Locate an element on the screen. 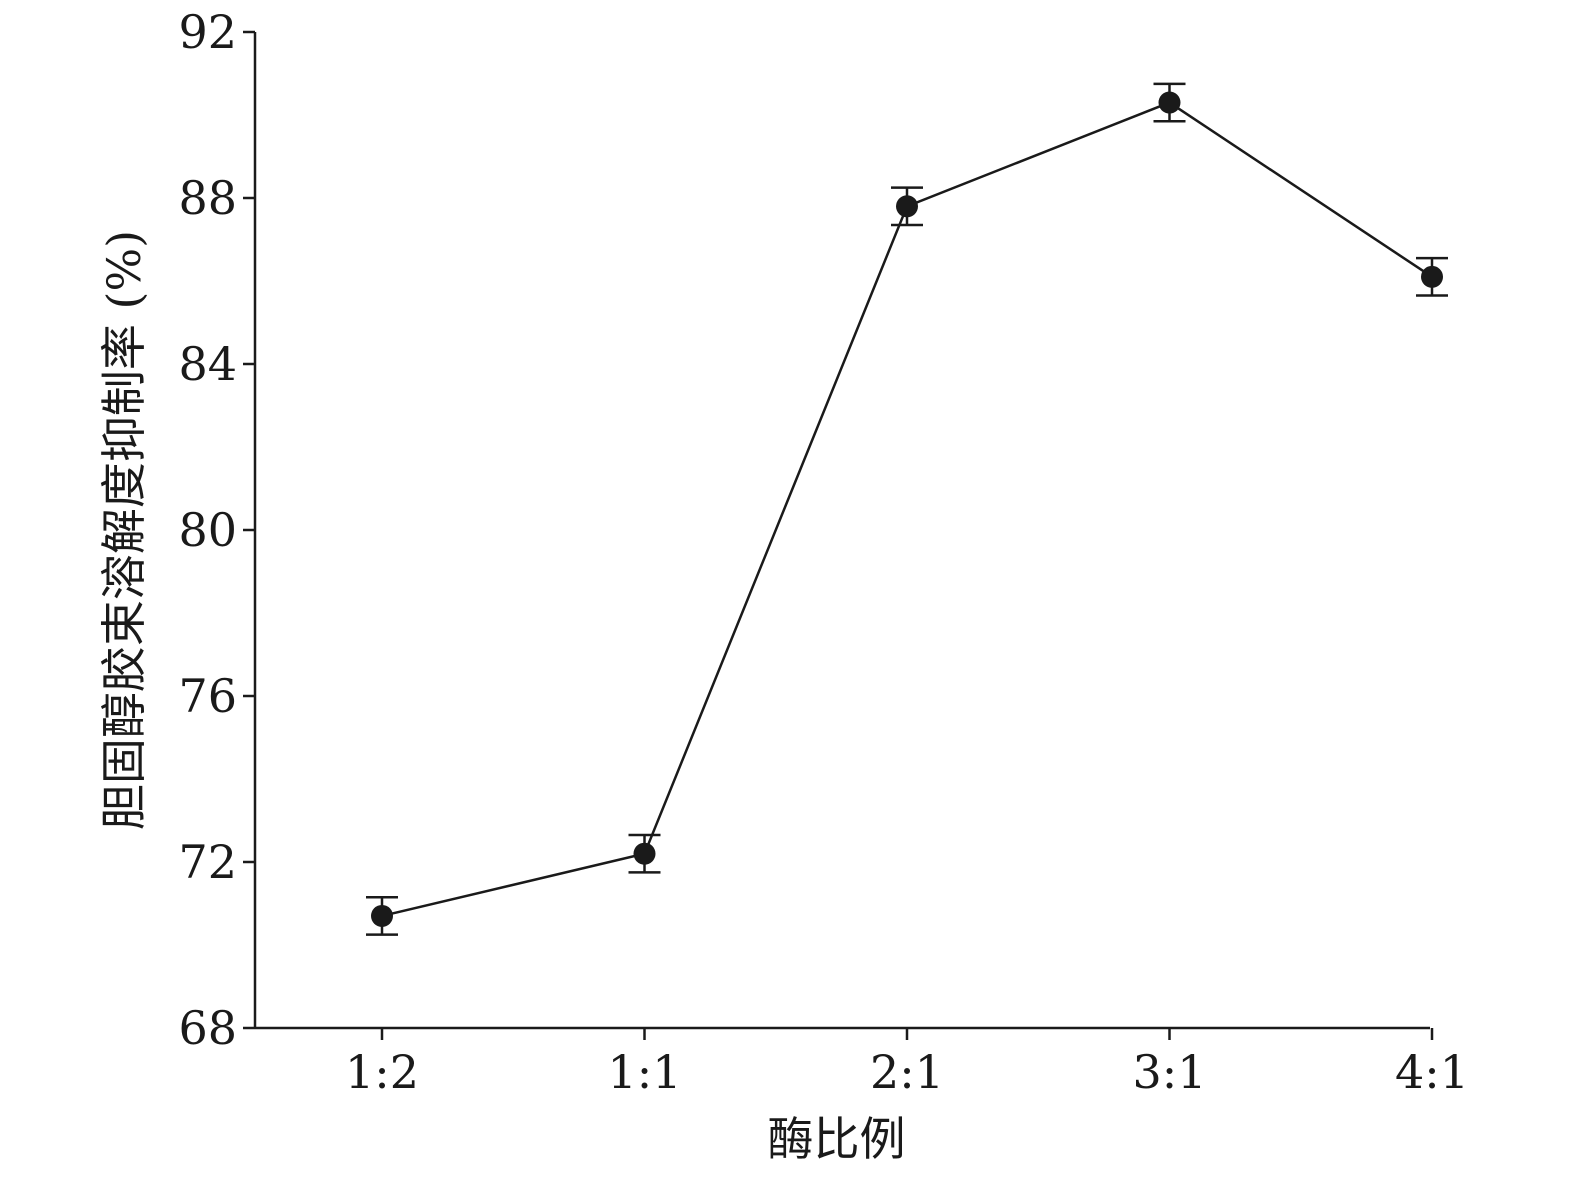 Image resolution: width=1575 pixels, height=1186 pixels. x-tick-label: 1:1 is located at coordinates (644, 1072).